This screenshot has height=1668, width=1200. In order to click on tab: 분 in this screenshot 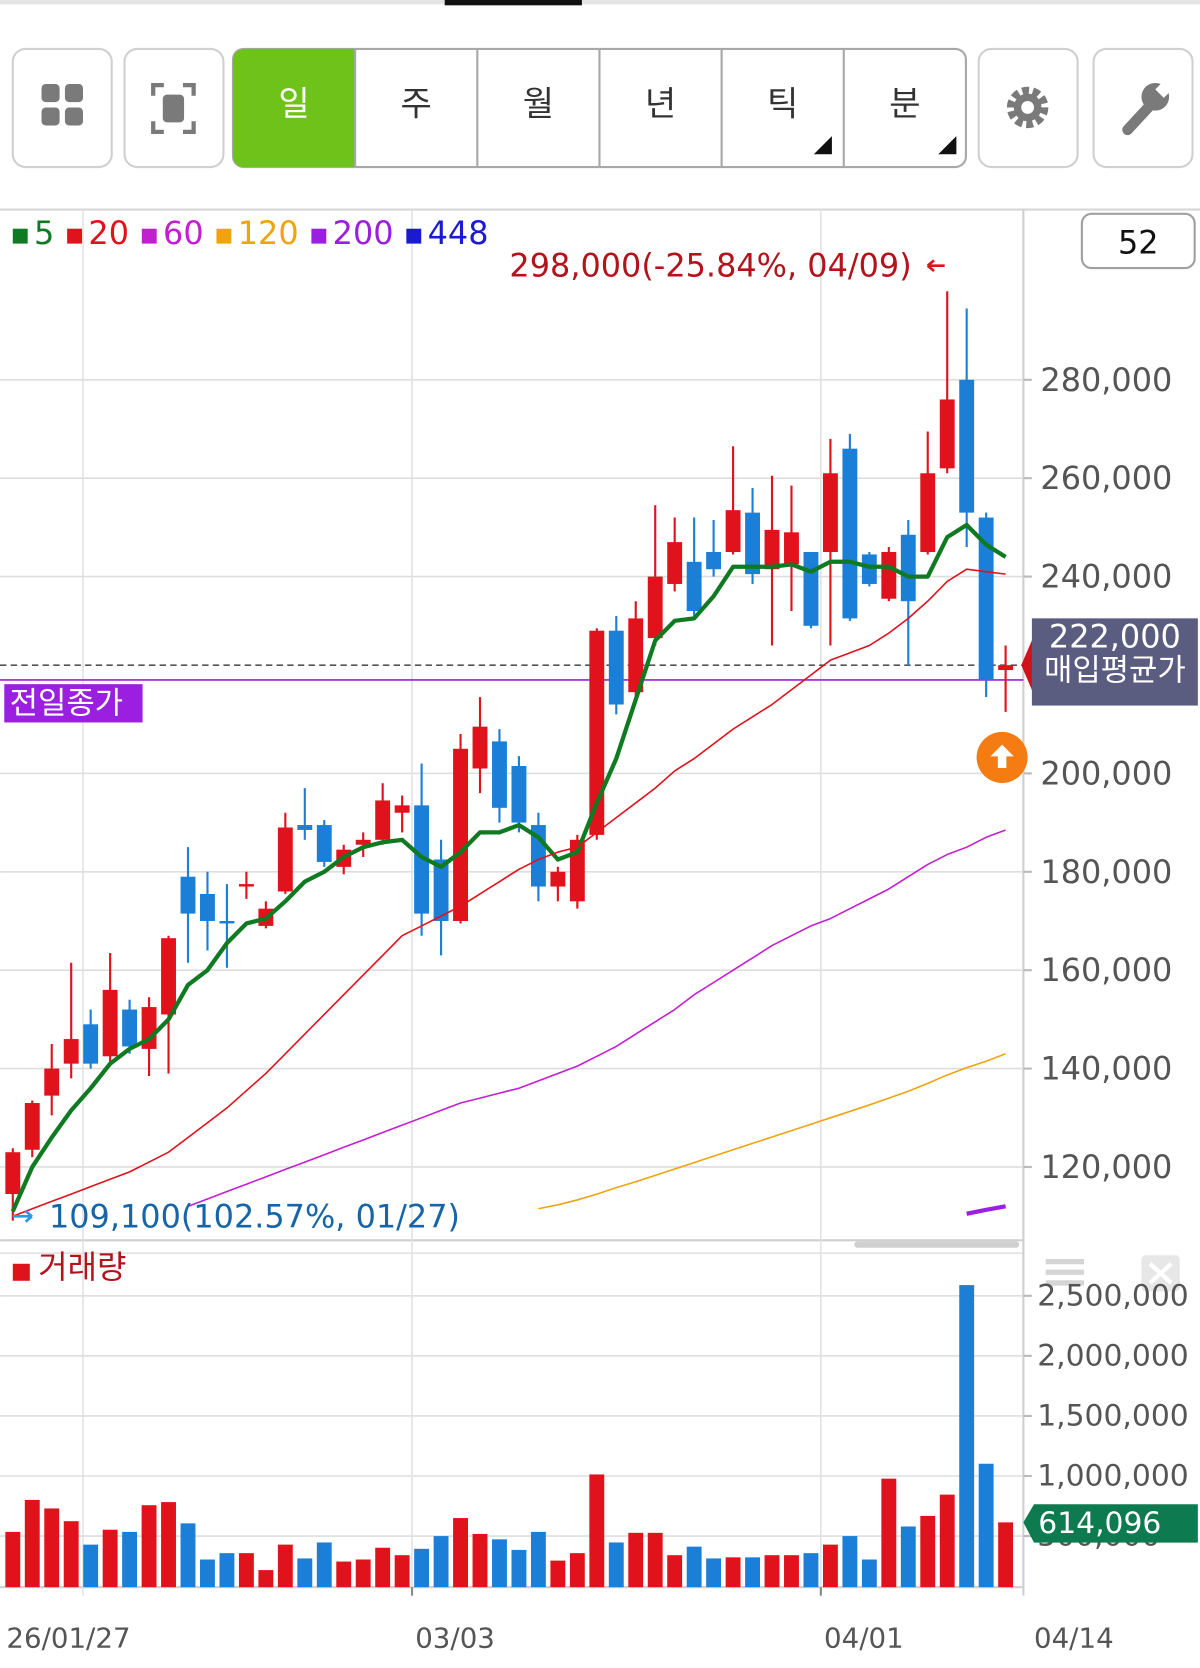, I will do `click(881, 108)`.